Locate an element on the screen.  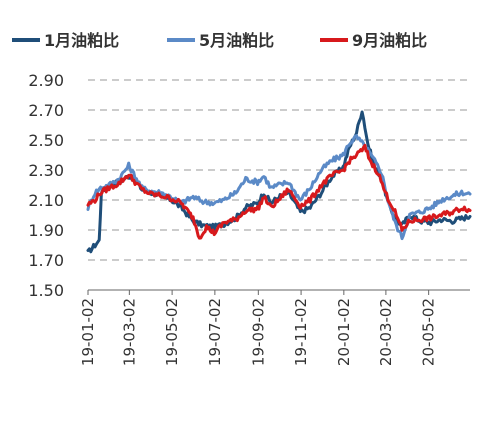
x-tick-label: 20-01-02 is located at coordinates (344, 332).